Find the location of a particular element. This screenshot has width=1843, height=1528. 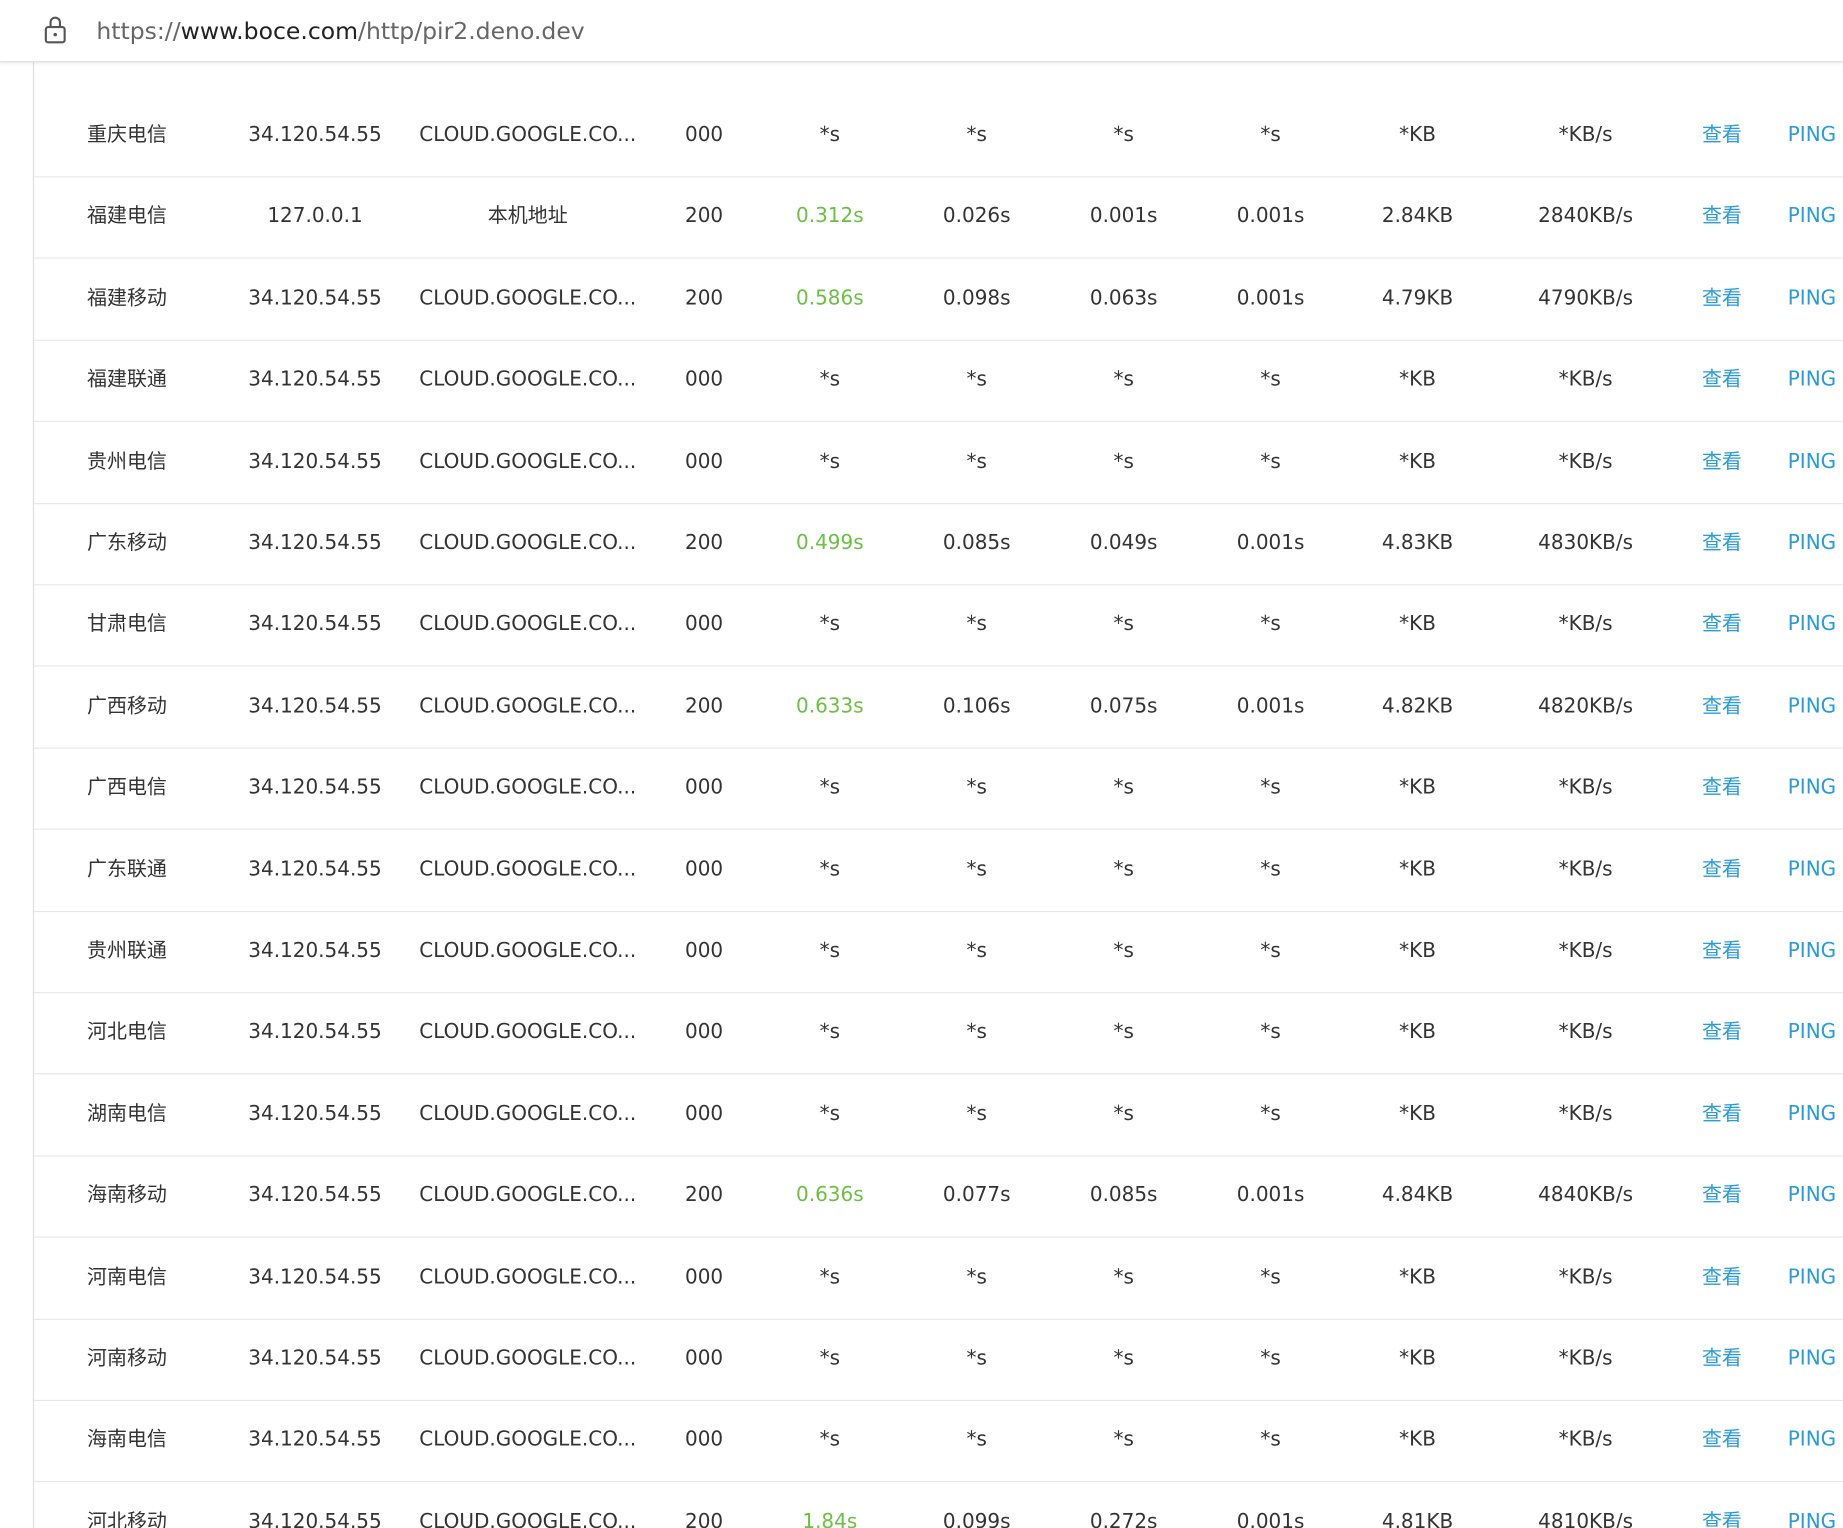

url: https://www.boce.com/http/pir2.deno.dev is located at coordinates (340, 30).